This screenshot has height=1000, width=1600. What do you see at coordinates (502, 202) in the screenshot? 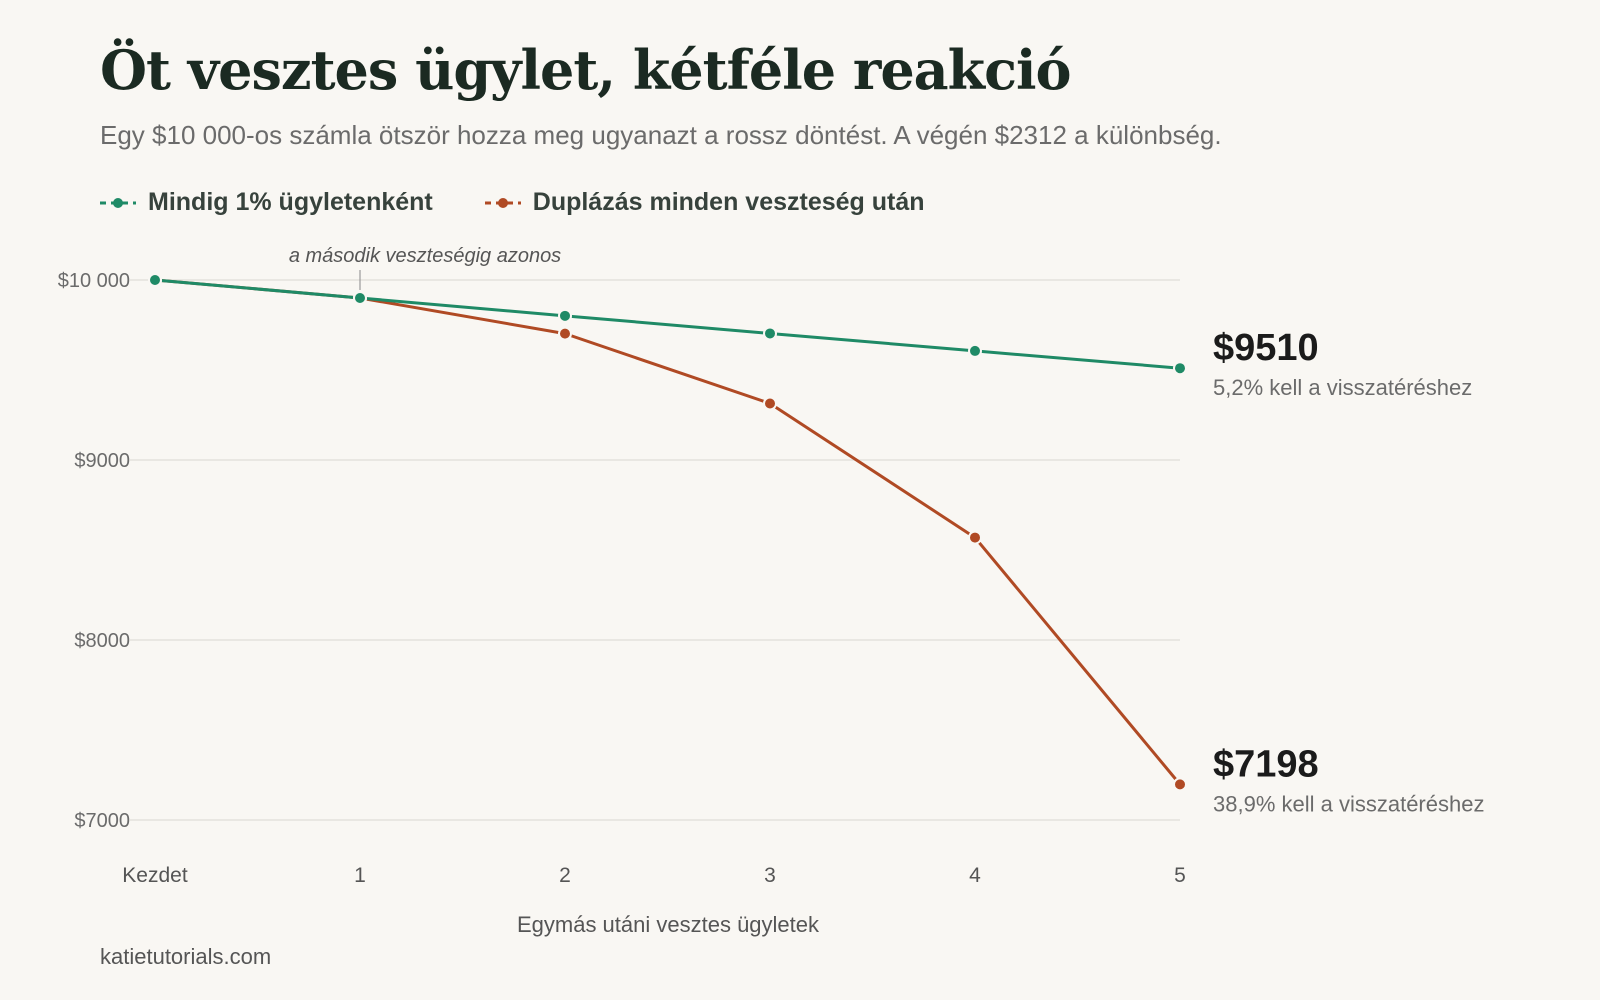
I see `legend-swatch-doubling` at bounding box center [502, 202].